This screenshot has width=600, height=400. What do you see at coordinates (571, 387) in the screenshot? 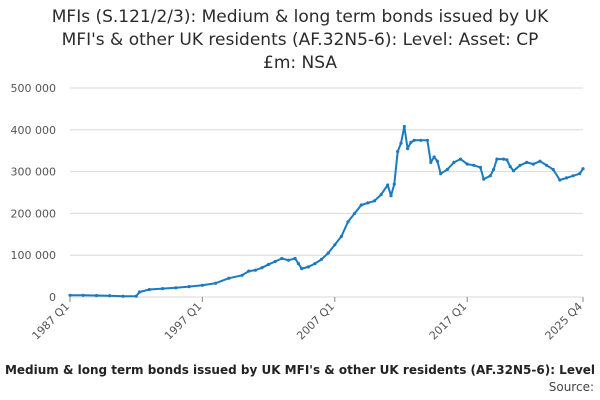
I see `source-label: Source:` at bounding box center [571, 387].